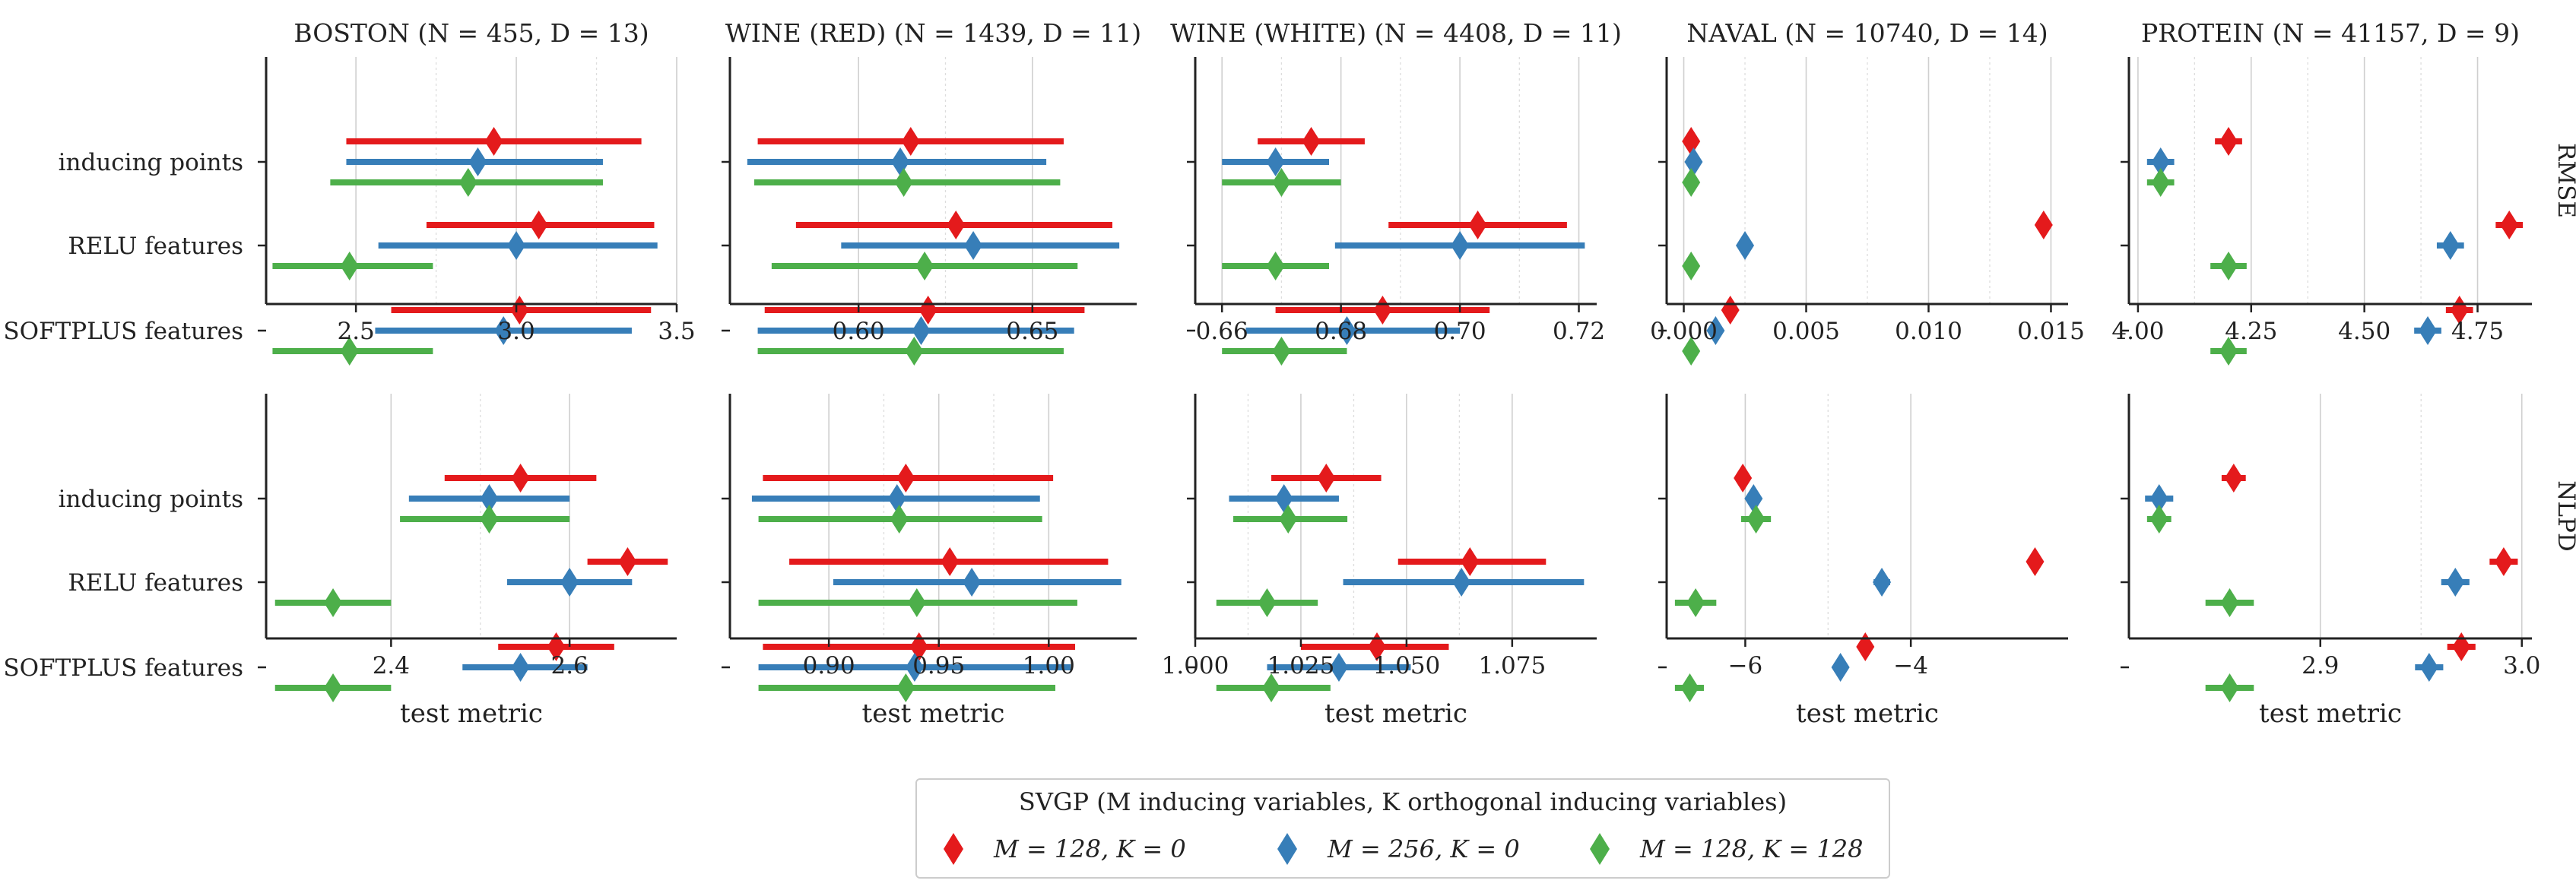  What do you see at coordinates (1863, 561) in the screenshot?
I see `subplot-naval-nlpd: −6 −4 test metric` at bounding box center [1863, 561].